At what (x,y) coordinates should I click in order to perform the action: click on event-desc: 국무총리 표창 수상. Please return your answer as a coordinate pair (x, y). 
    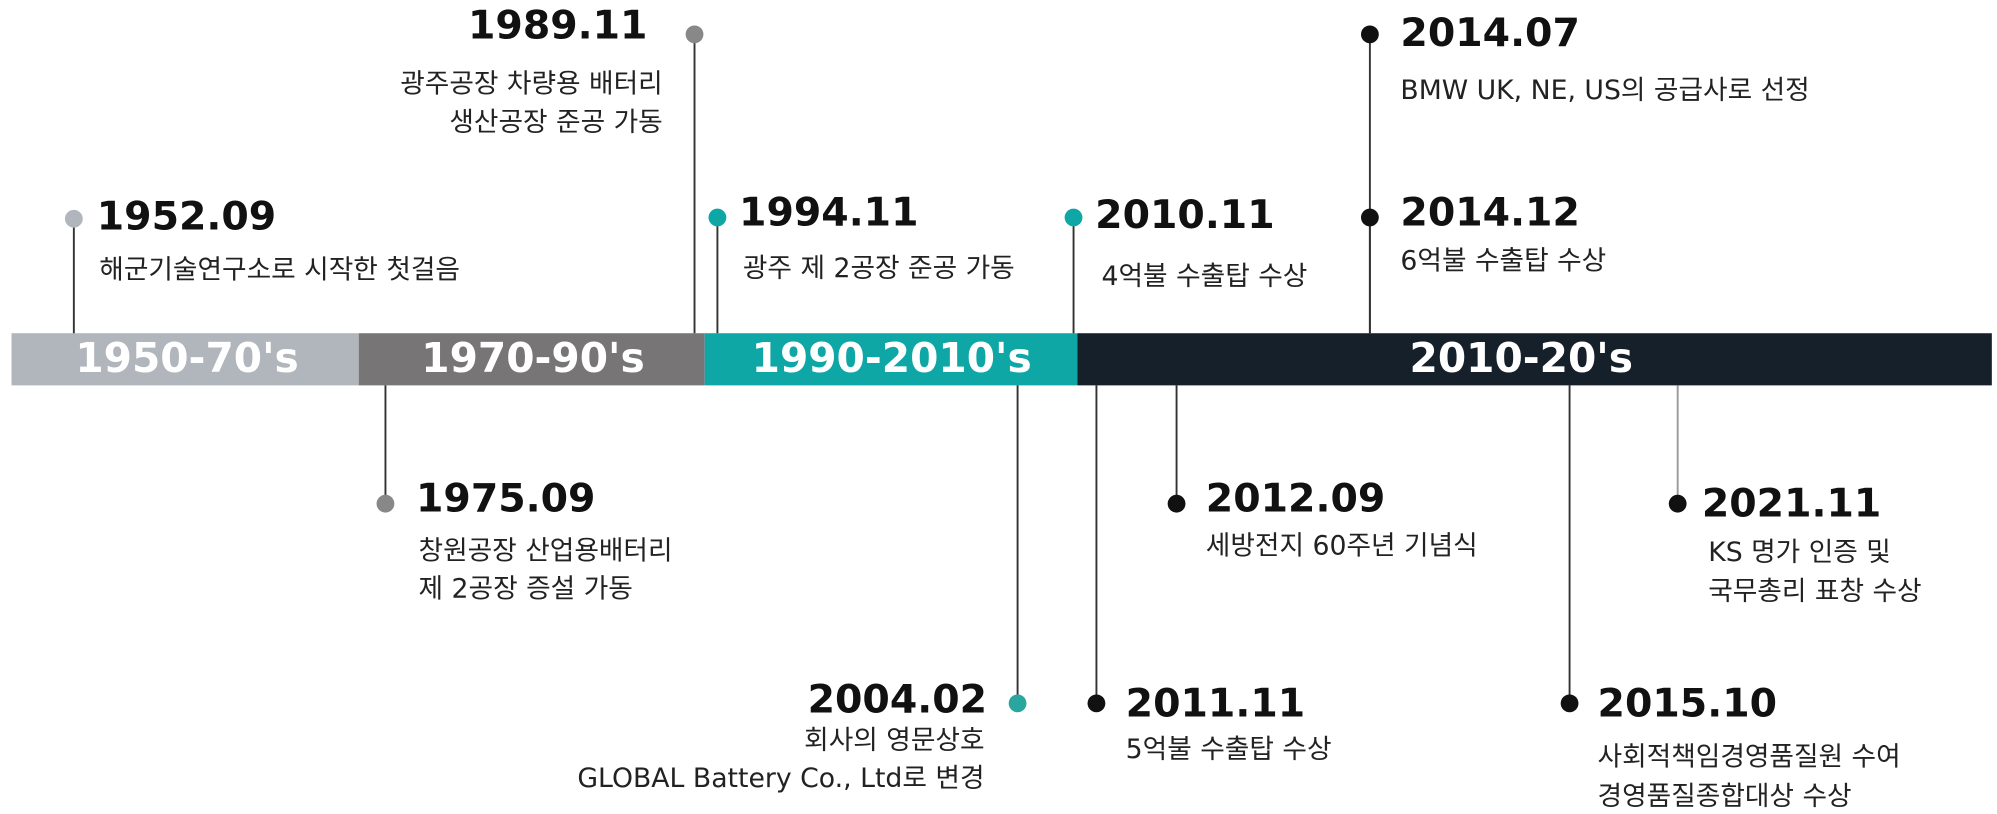
    Looking at the image, I should click on (1814, 591).